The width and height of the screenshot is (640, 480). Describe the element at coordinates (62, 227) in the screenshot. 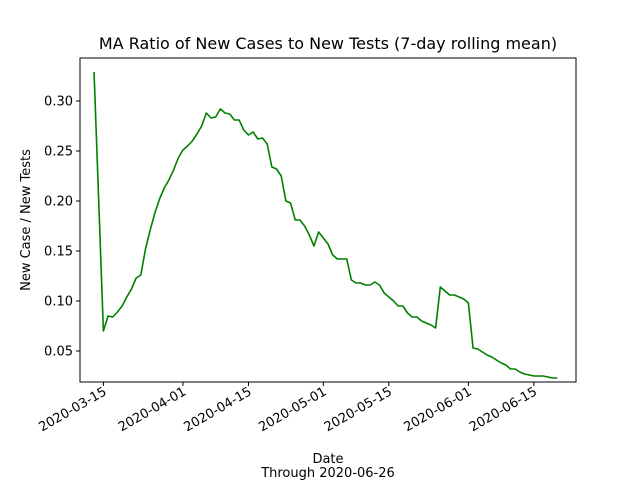

I see `y-axis-ticks: 0.05 0.10 0.15 0.20 0.25 0.30` at that location.